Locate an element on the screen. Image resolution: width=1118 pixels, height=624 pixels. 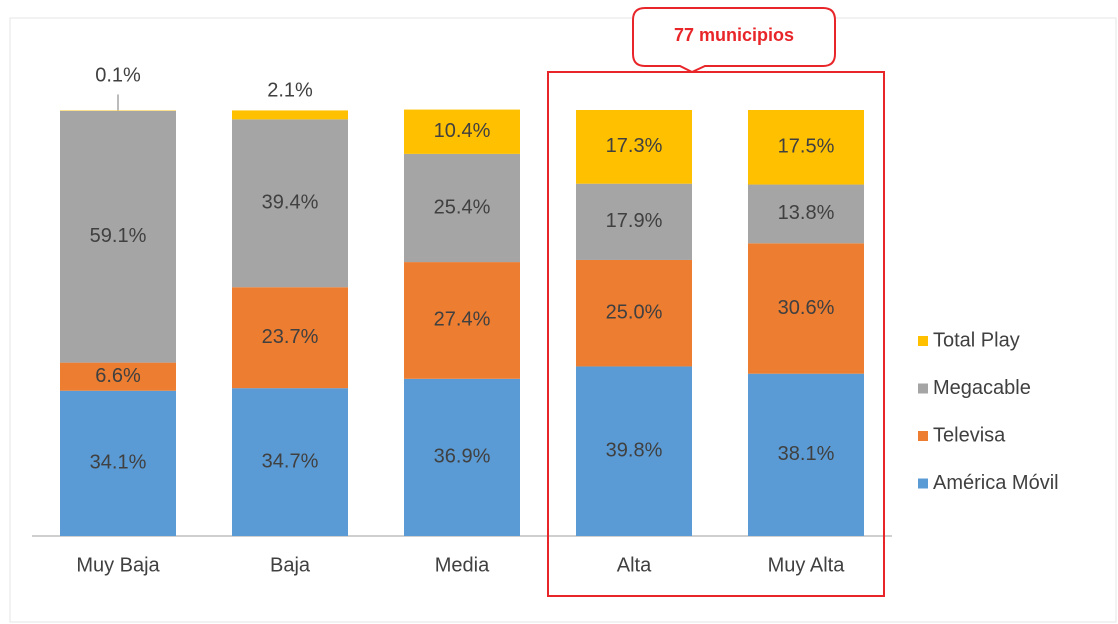
legend-label: Megacable is located at coordinates (982, 388).